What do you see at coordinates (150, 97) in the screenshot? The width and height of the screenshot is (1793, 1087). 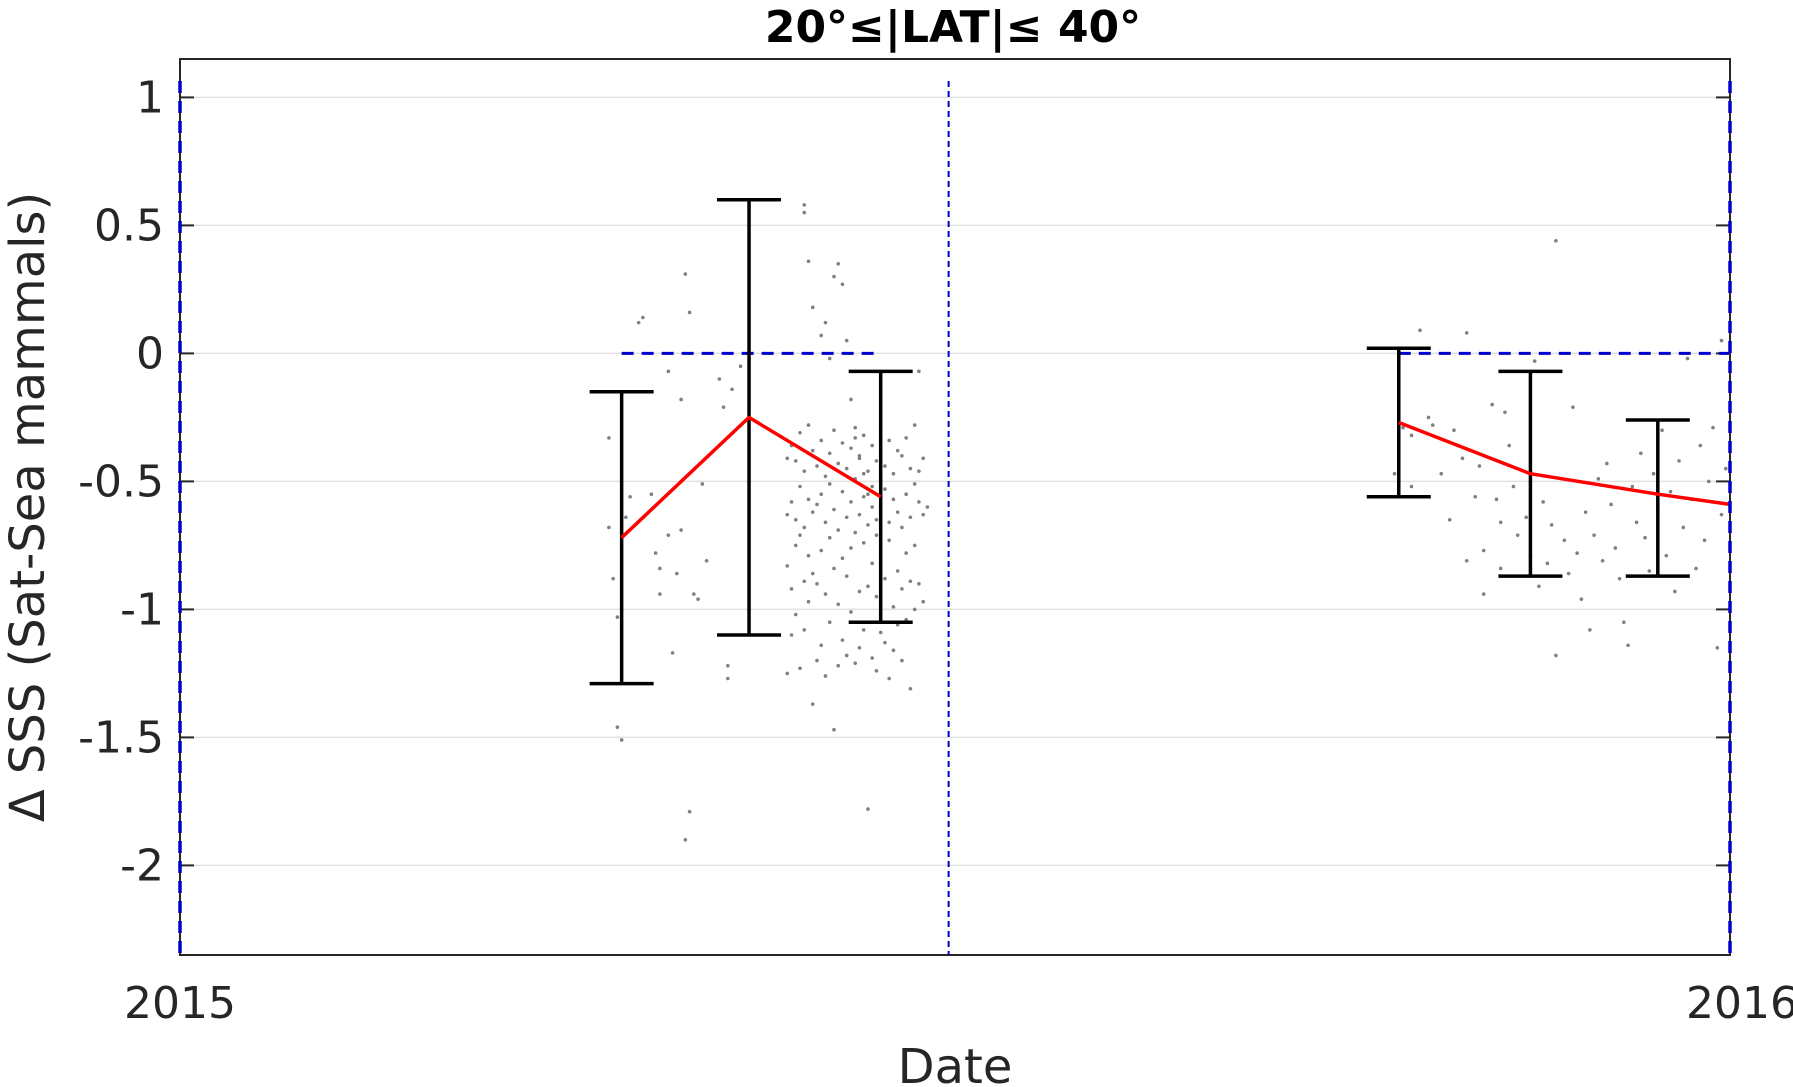 I see `y-tick-label: 1` at bounding box center [150, 97].